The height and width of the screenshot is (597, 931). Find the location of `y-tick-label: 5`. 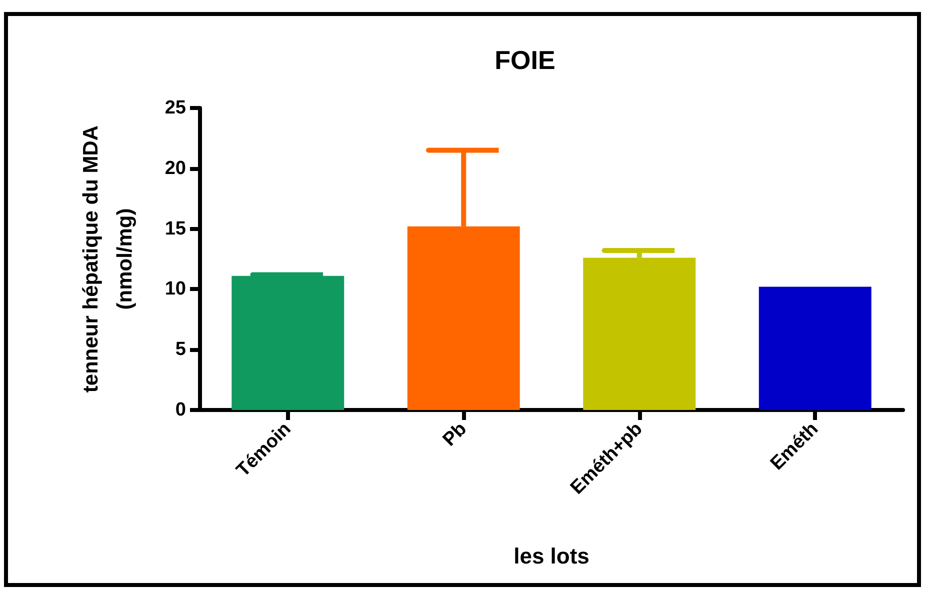

y-tick-label: 5 is located at coordinates (180, 349).